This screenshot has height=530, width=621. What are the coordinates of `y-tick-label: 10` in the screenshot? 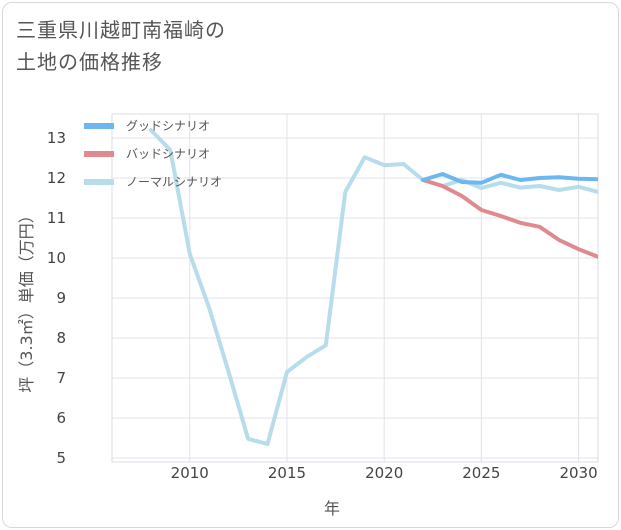 It's located at (56, 258).